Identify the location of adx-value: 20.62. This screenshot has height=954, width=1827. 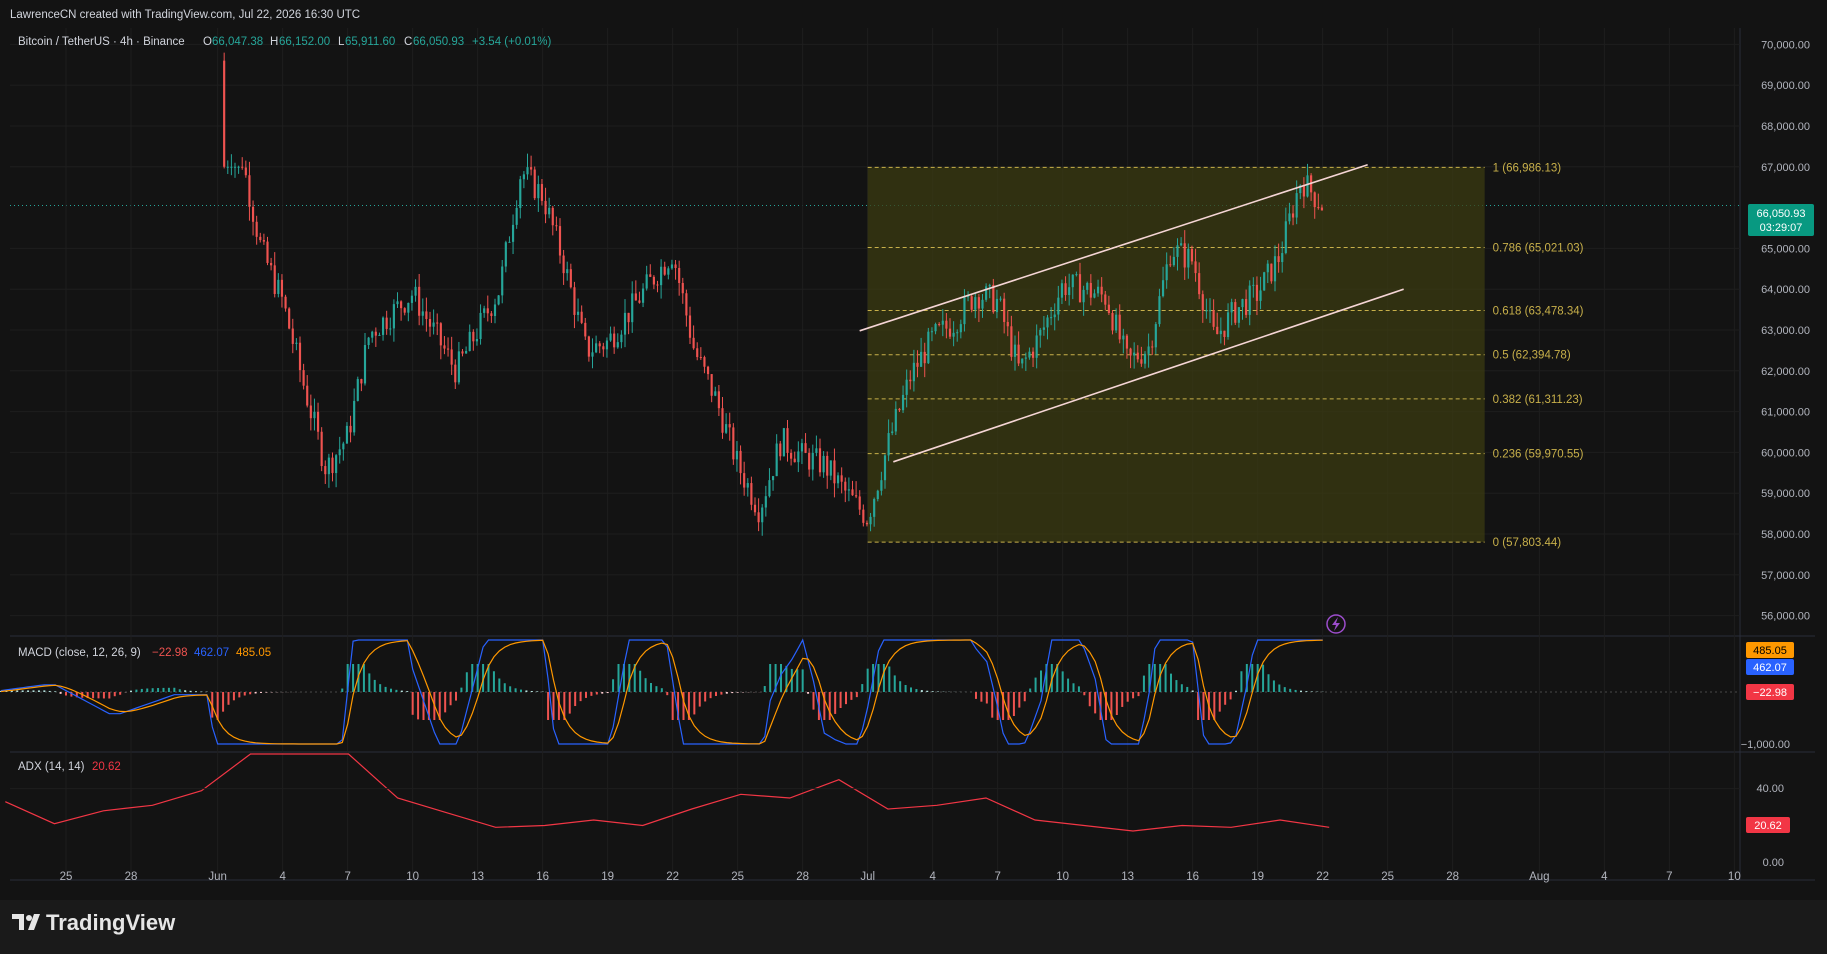
(106, 767).